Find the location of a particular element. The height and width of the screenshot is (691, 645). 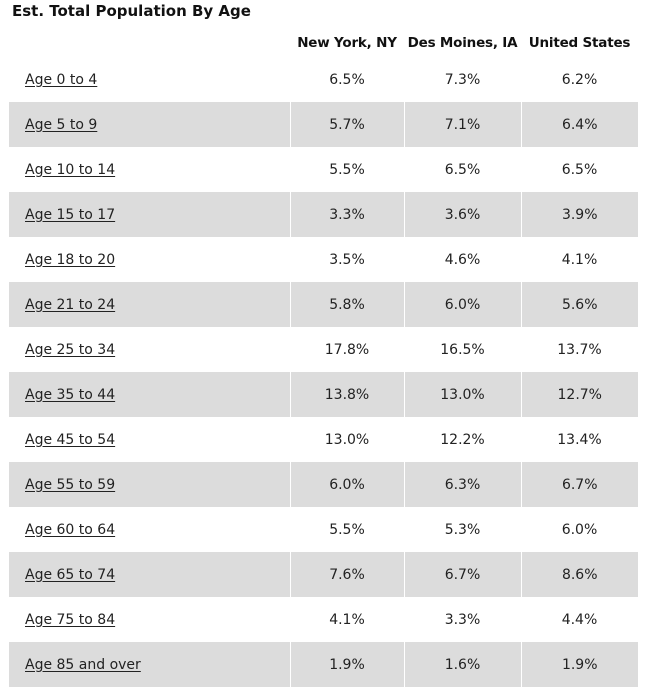

united-states-value: 6.5% is located at coordinates (579, 169).